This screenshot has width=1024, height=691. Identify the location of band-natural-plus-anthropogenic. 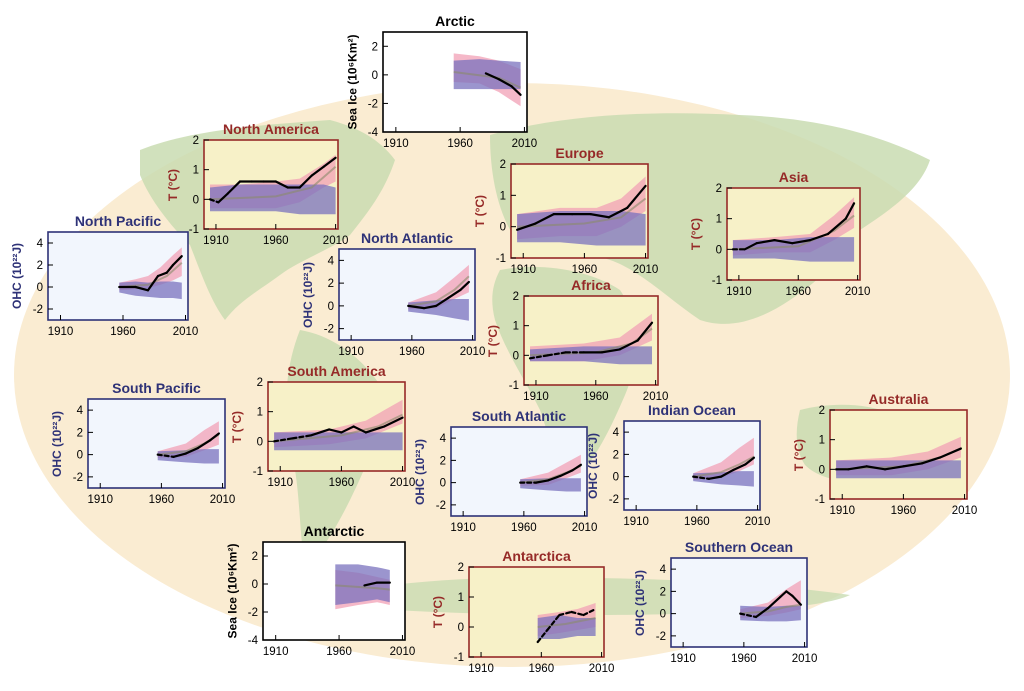
(723, 458).